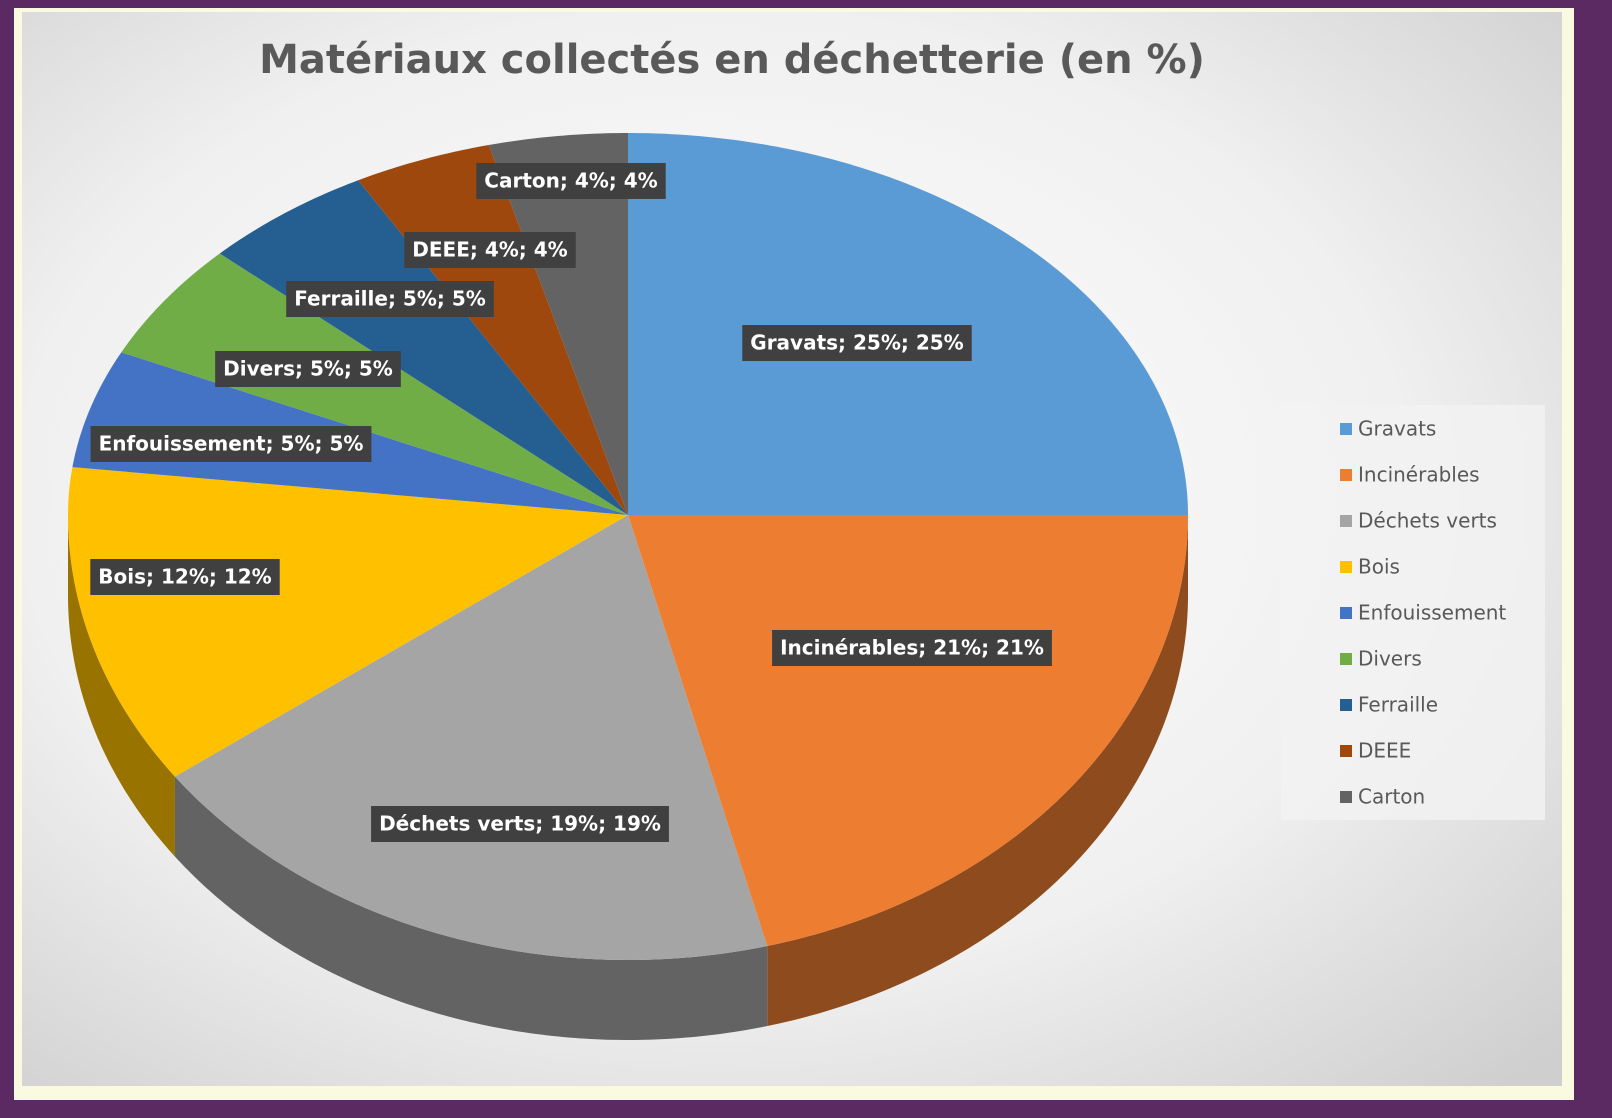  I want to click on data-label: Carton; 4%; 4%, so click(570, 181).